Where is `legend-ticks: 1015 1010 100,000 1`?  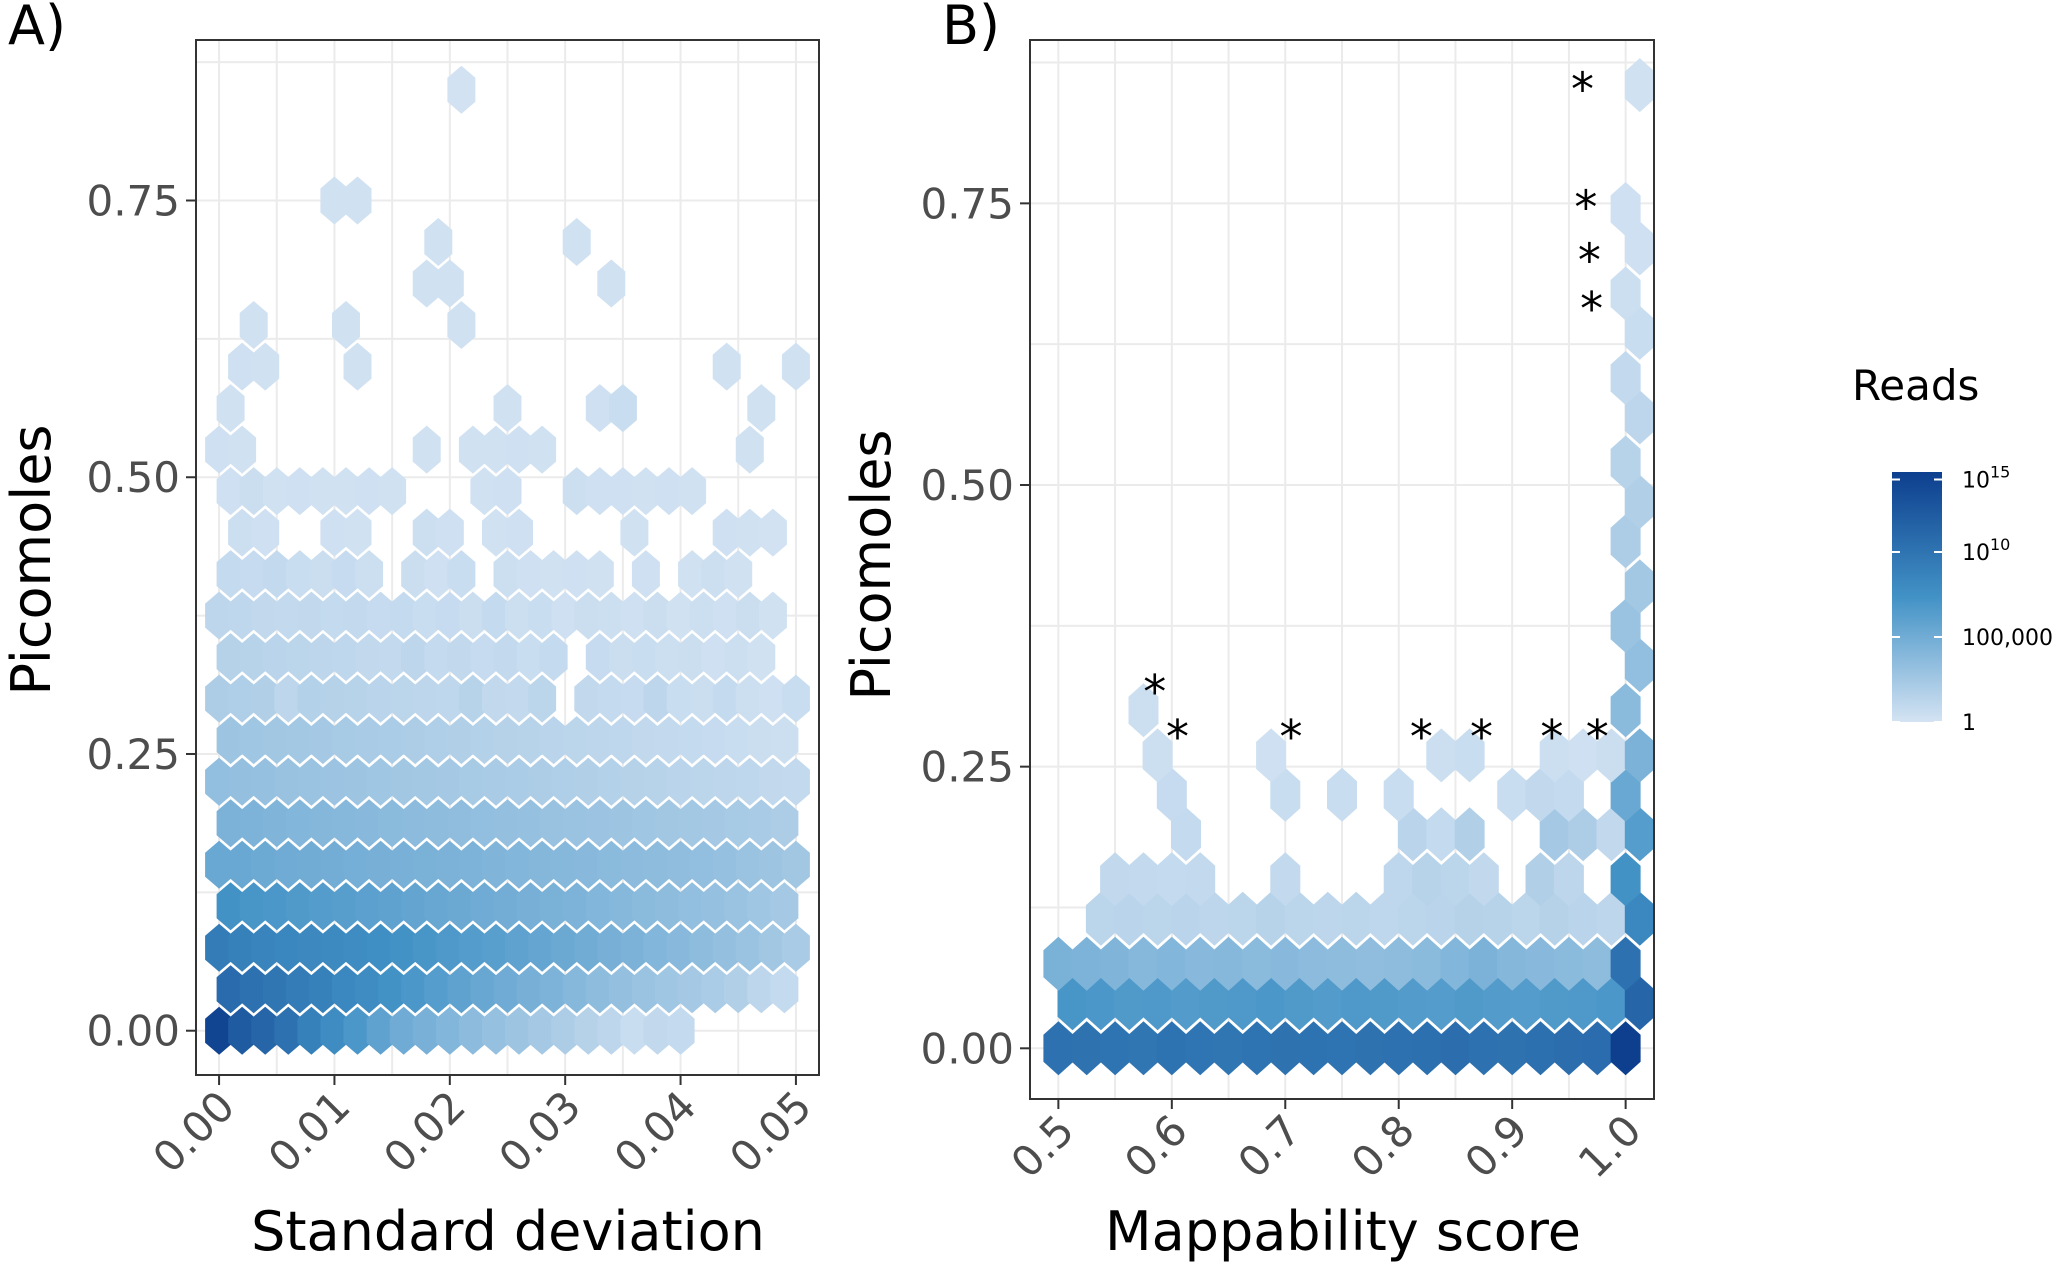 legend-ticks: 1015 1010 100,000 1 is located at coordinates (1972, 599).